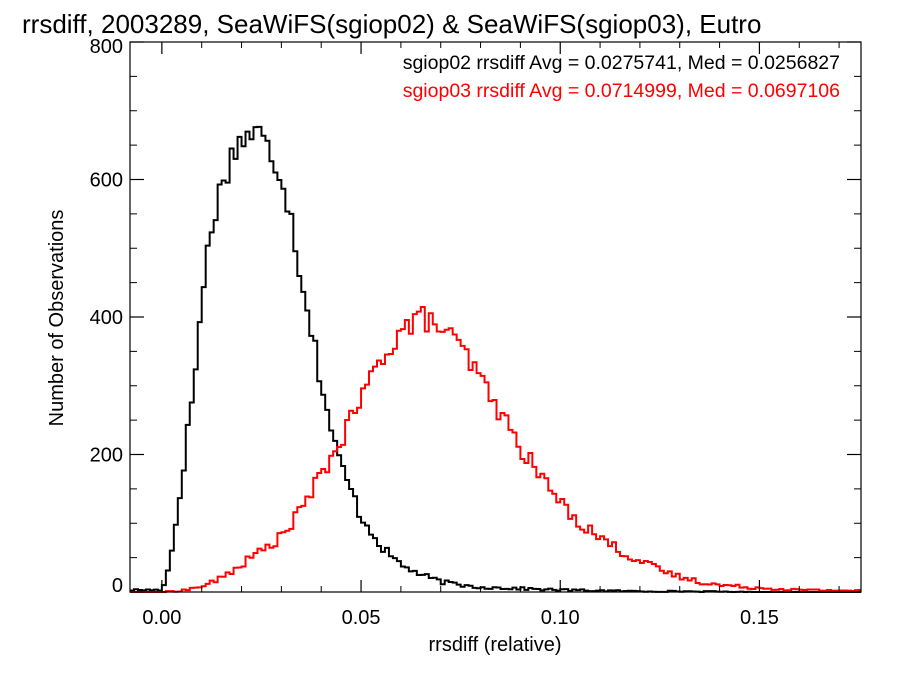  I want to click on y-tick-label: 0, so click(117, 586).